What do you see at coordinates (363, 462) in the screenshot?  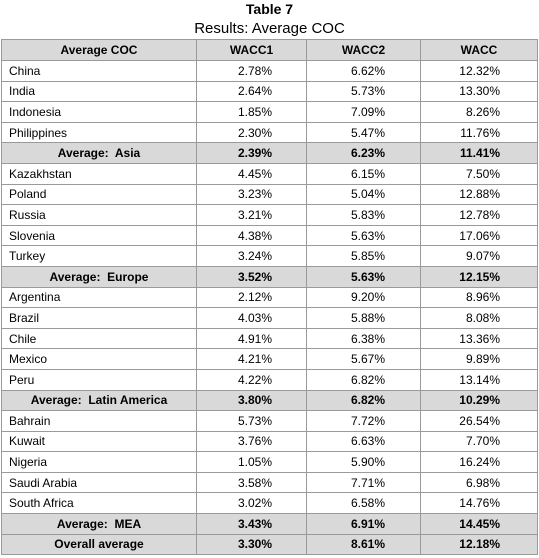 I see `value-cell: 5.90%` at bounding box center [363, 462].